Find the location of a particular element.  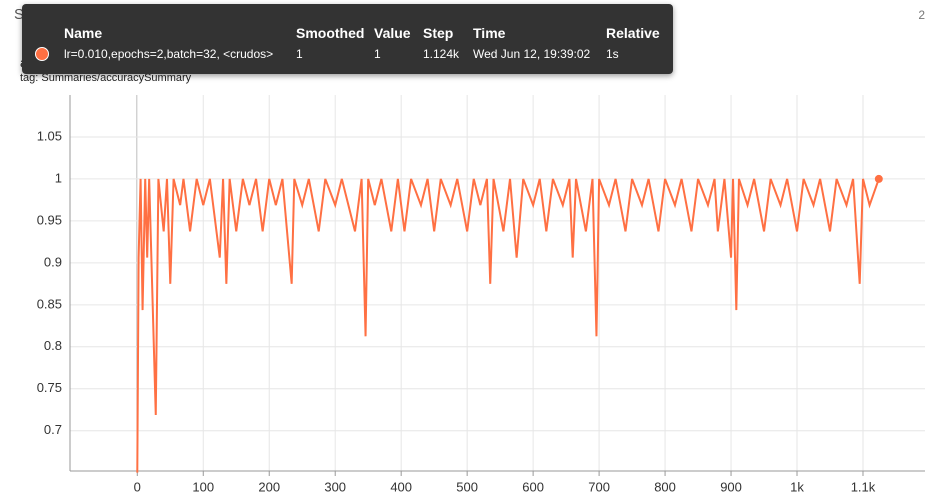

x-tick-label: 300 is located at coordinates (335, 486).